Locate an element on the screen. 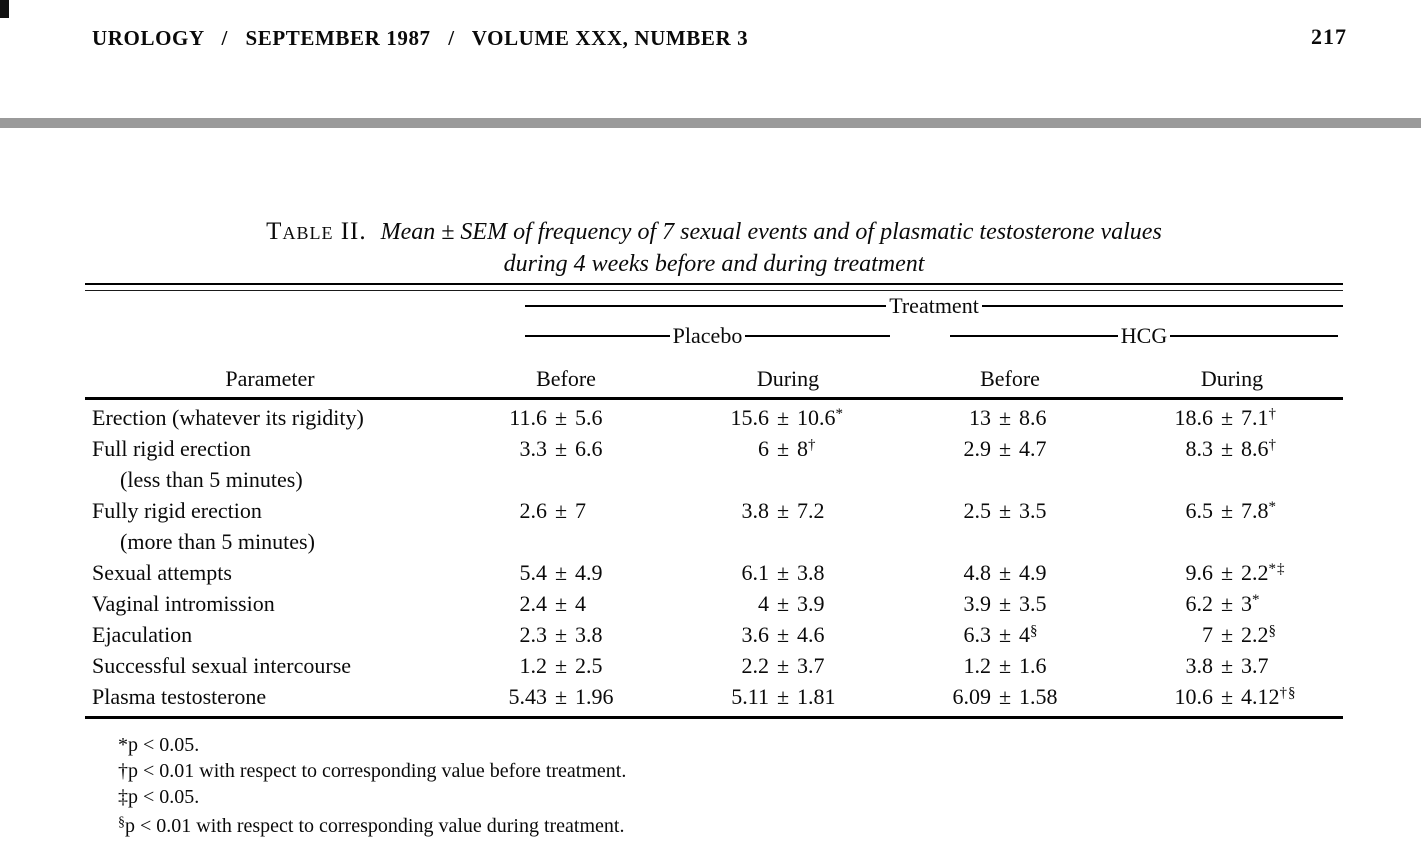 This screenshot has height=844, width=1421. sem-value: 7.8 is located at coordinates (1255, 510).